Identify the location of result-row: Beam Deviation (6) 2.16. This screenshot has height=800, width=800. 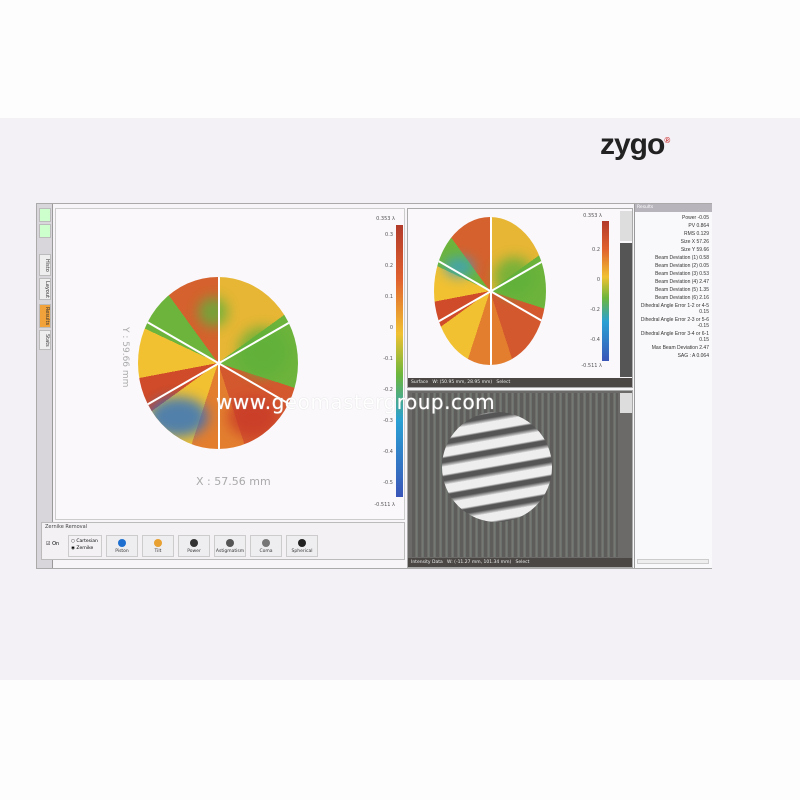
(682, 298).